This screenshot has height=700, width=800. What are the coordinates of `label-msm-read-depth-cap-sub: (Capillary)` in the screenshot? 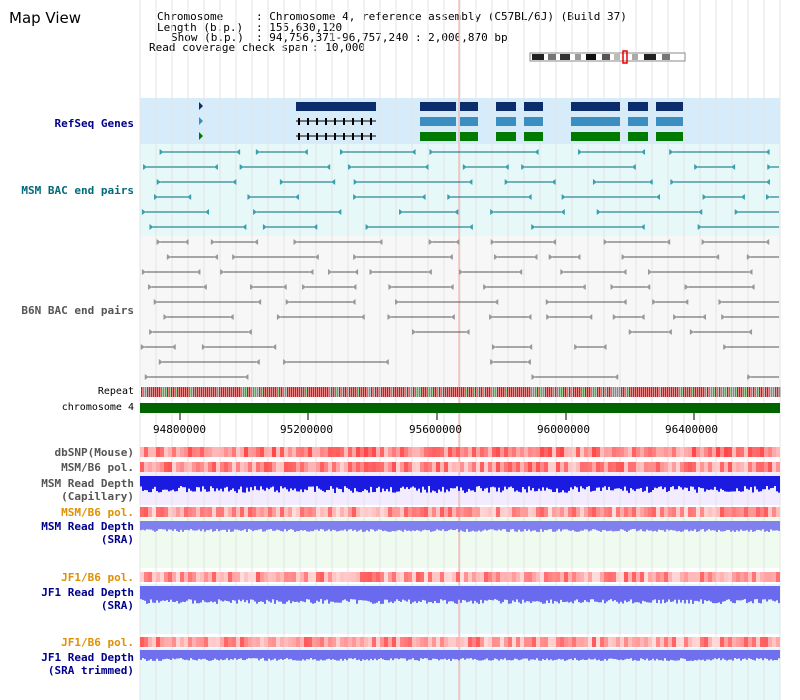 It's located at (97, 496).